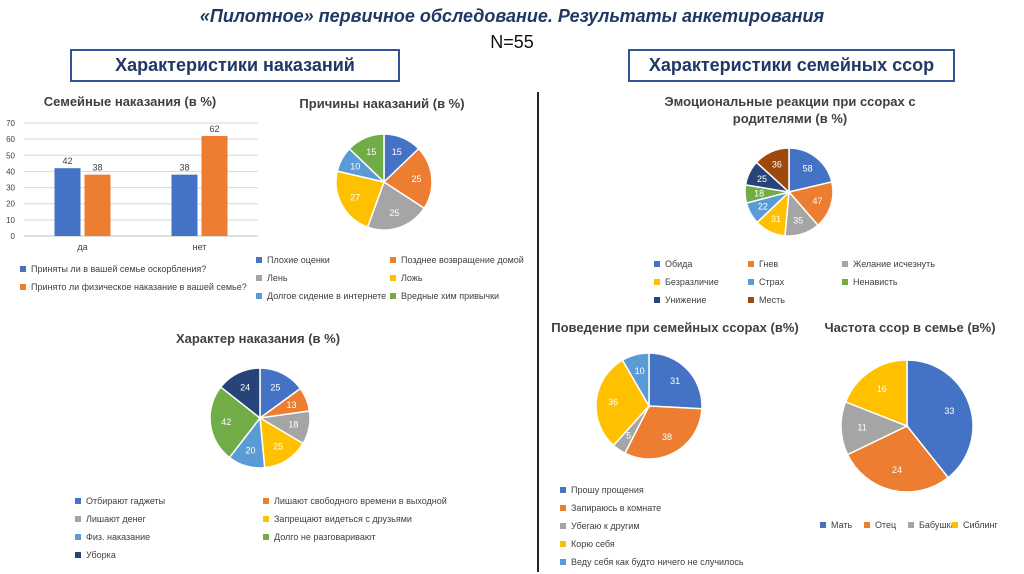  What do you see at coordinates (200, 247) in the screenshot?
I see `x-tick-label: нет` at bounding box center [200, 247].